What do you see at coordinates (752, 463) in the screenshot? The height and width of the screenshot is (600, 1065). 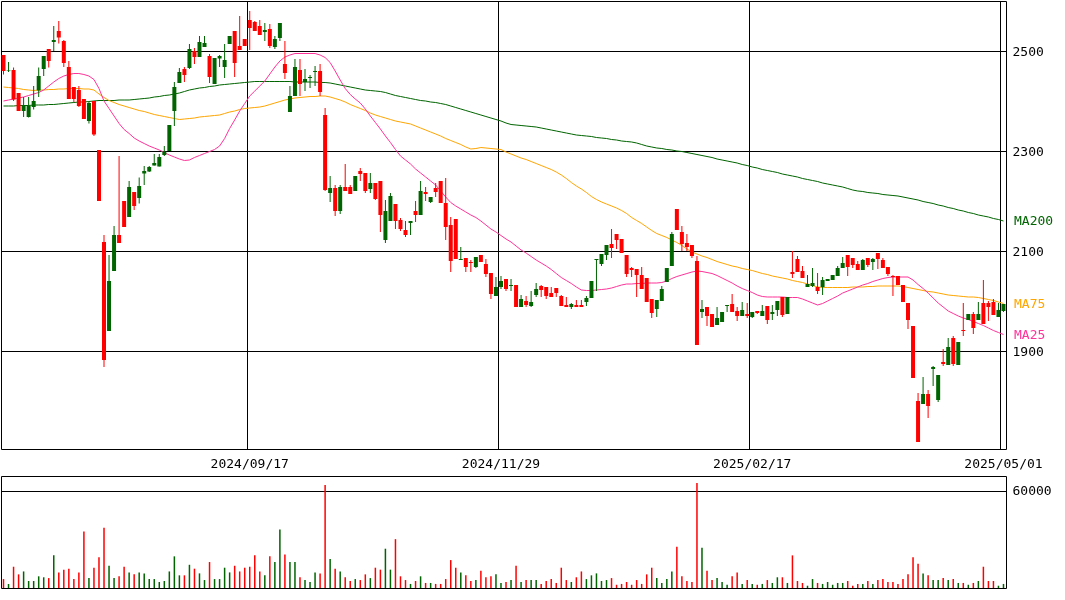 I see `x-tick-label: 2025/02/17` at bounding box center [752, 463].